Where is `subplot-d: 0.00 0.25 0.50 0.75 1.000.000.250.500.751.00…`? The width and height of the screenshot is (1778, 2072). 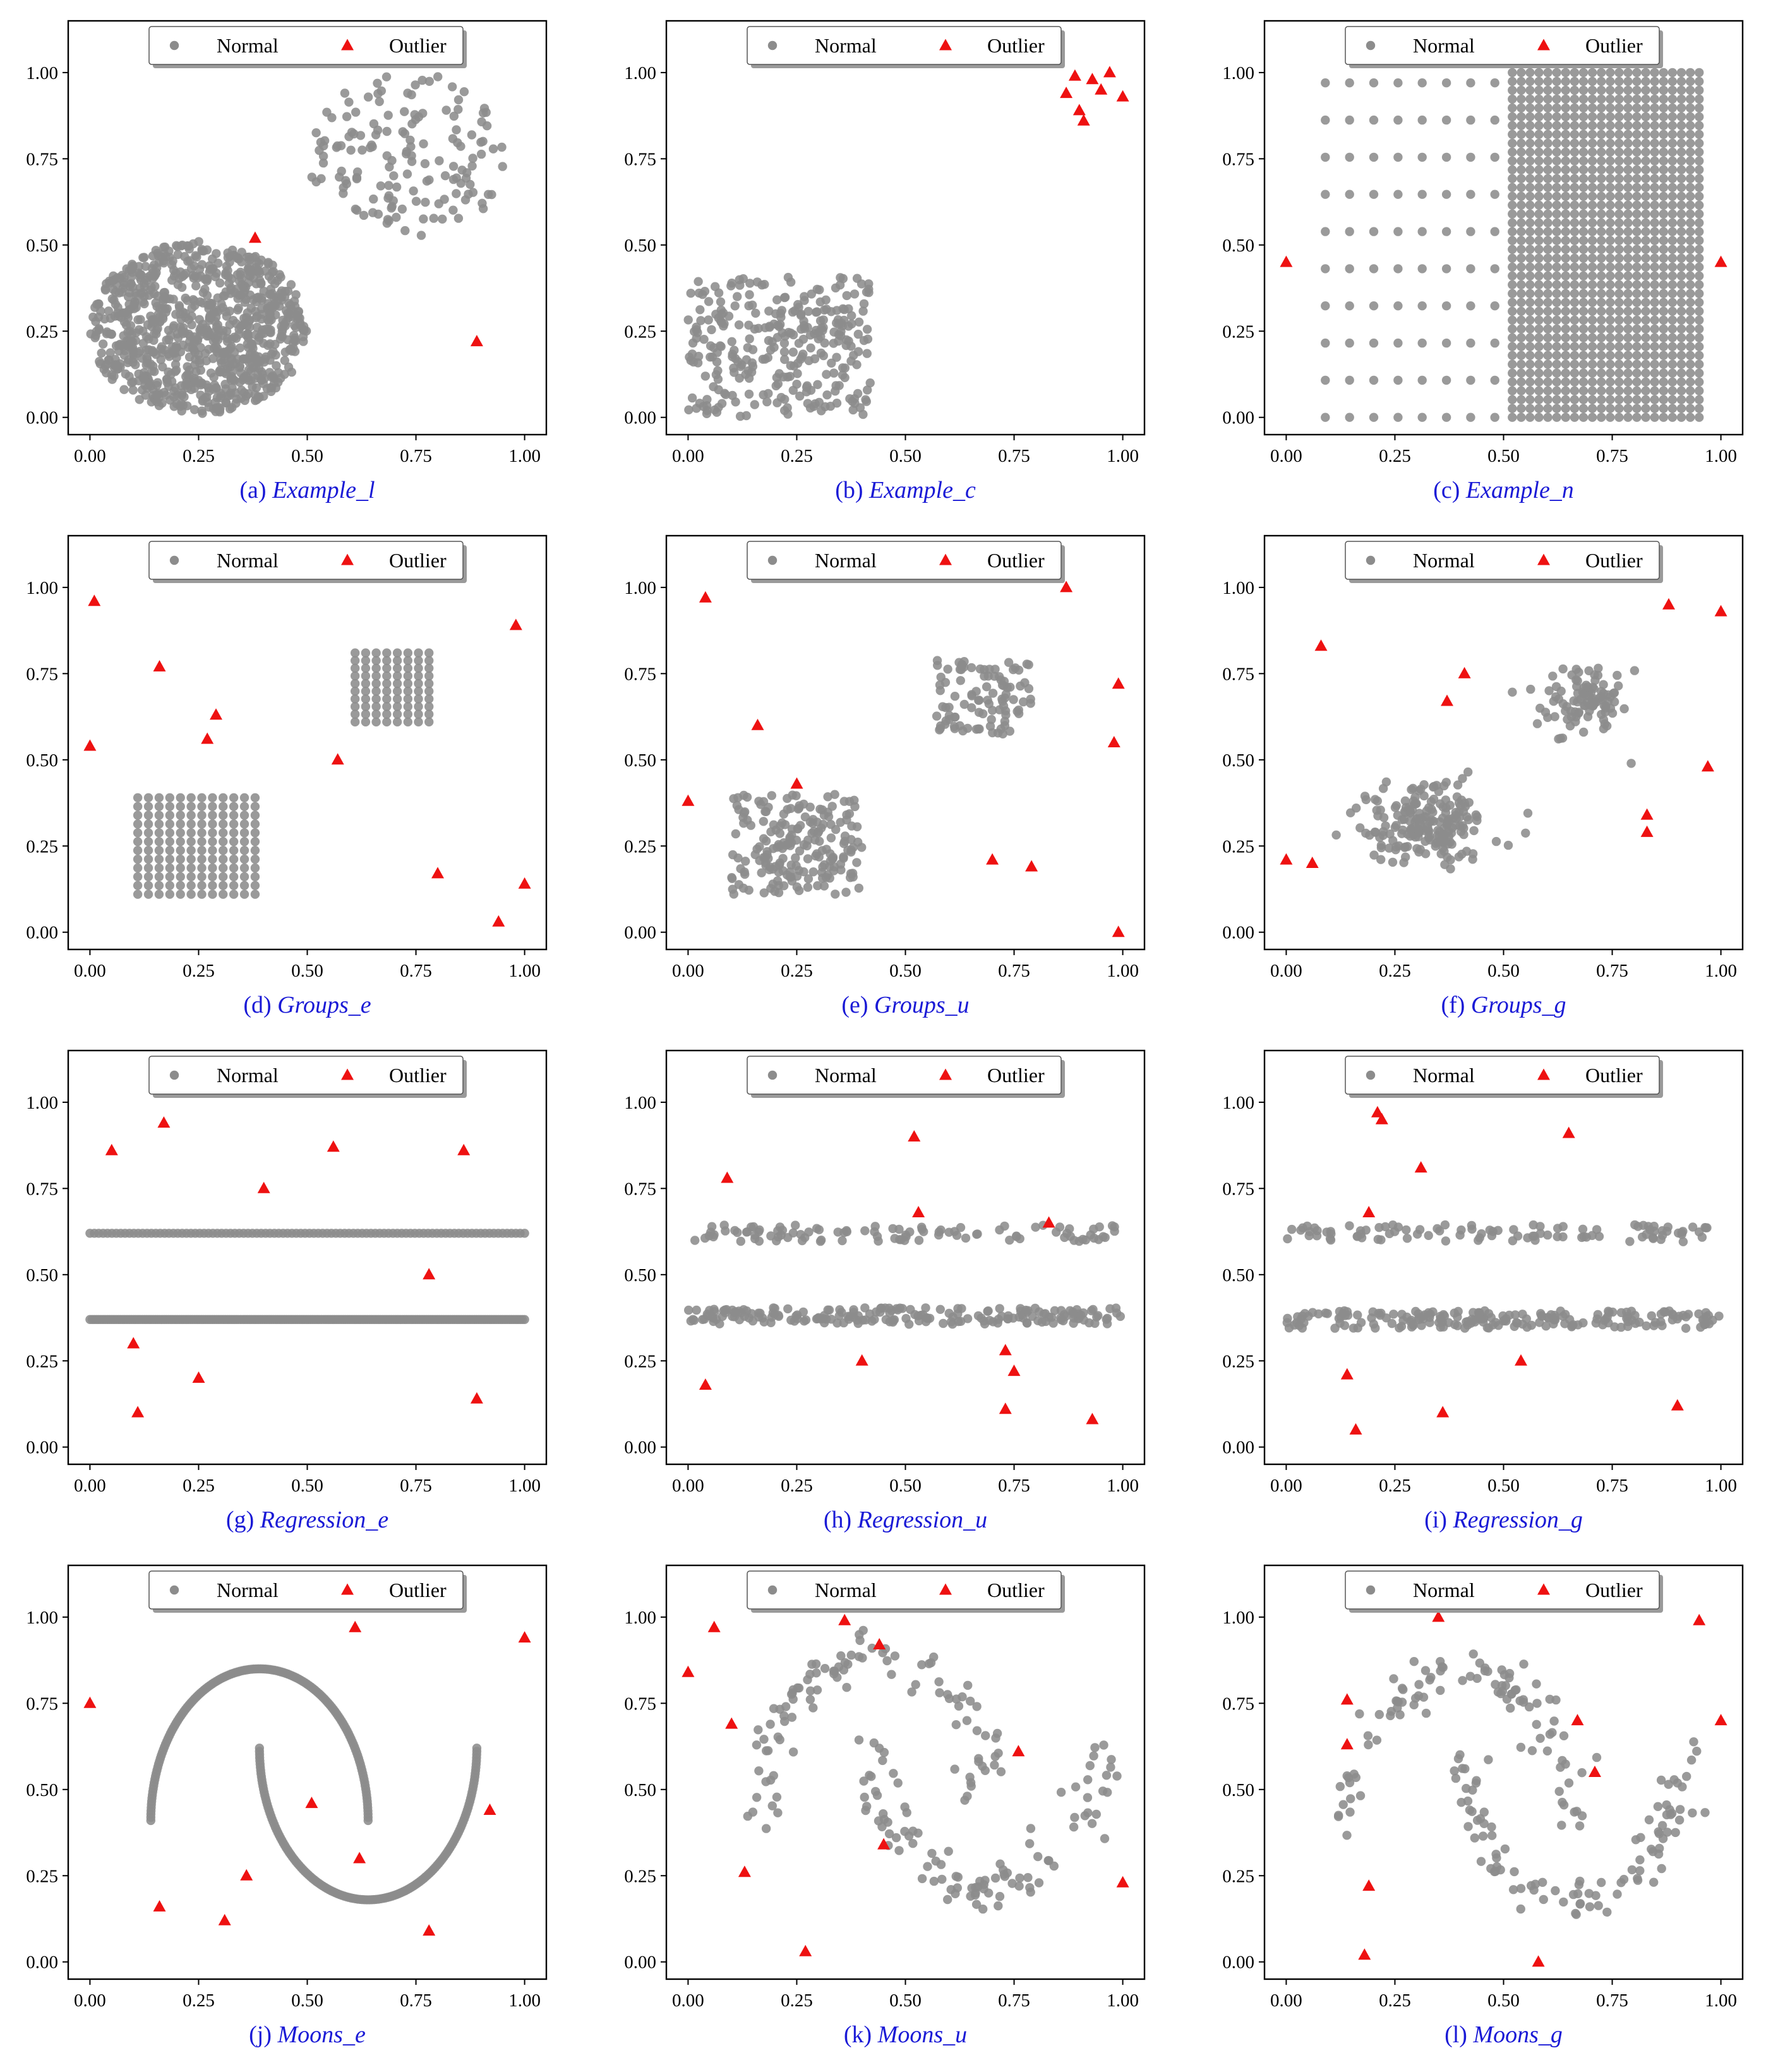
subplot-d: 0.00 0.25 0.50 0.75 1.000.000.250.500.751.00… is located at coordinates (287, 776).